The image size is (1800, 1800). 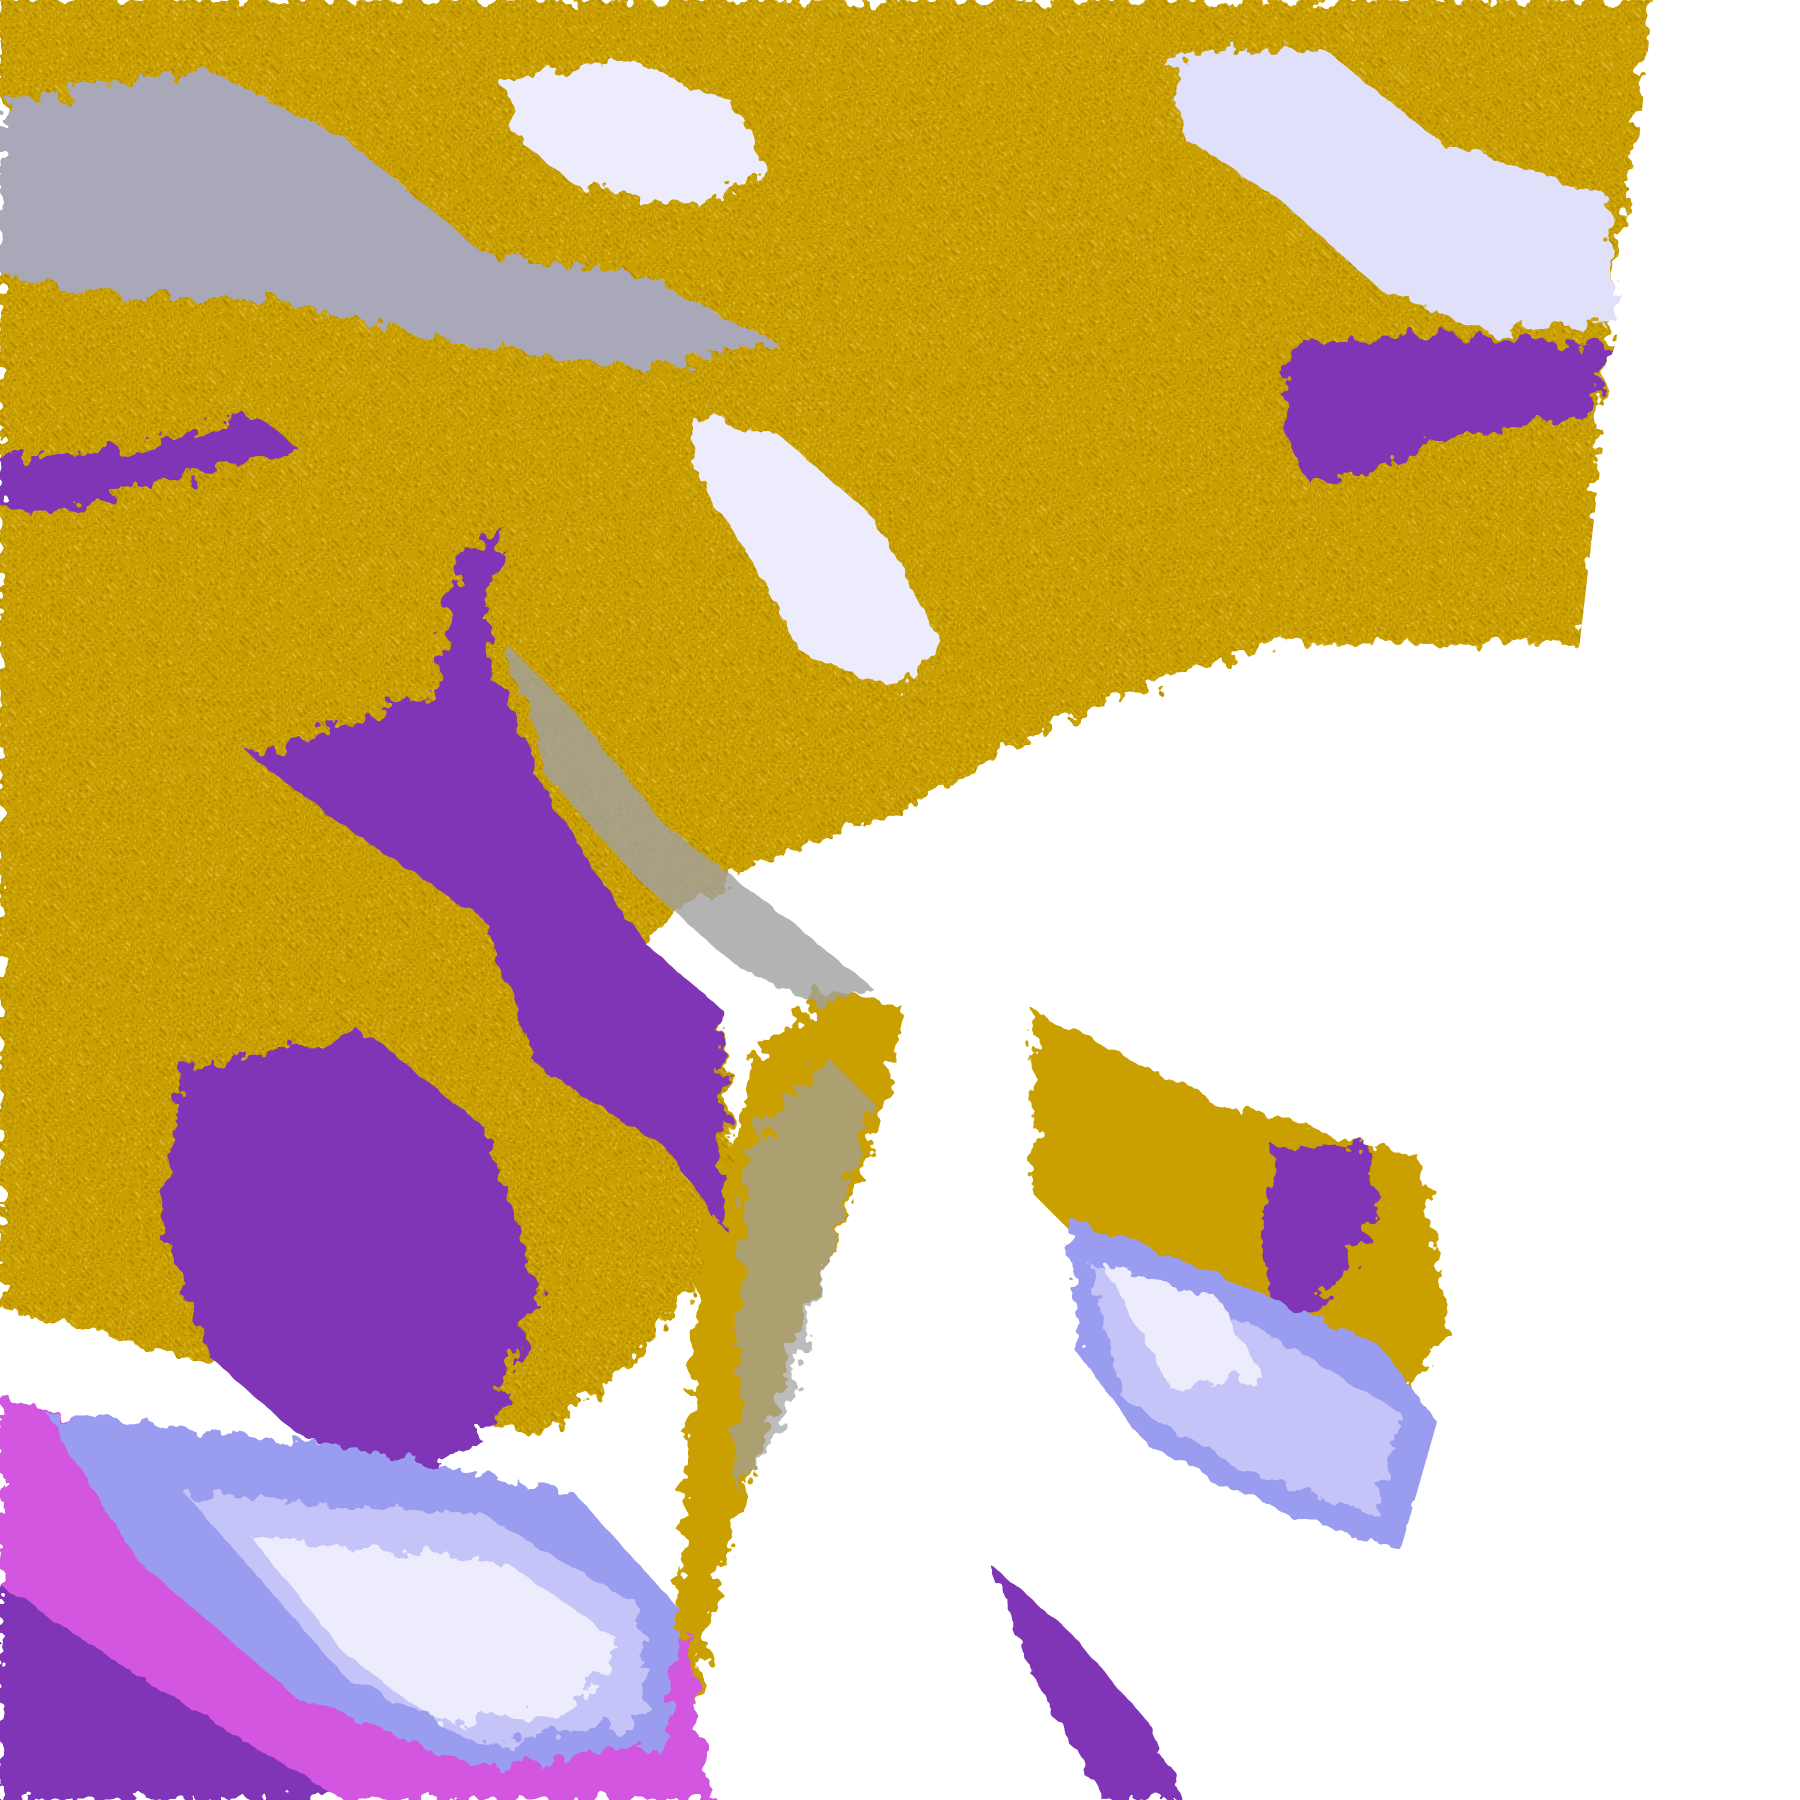 I want to click on lavender-cloud-southeast-core, so click(x=1182, y=1326).